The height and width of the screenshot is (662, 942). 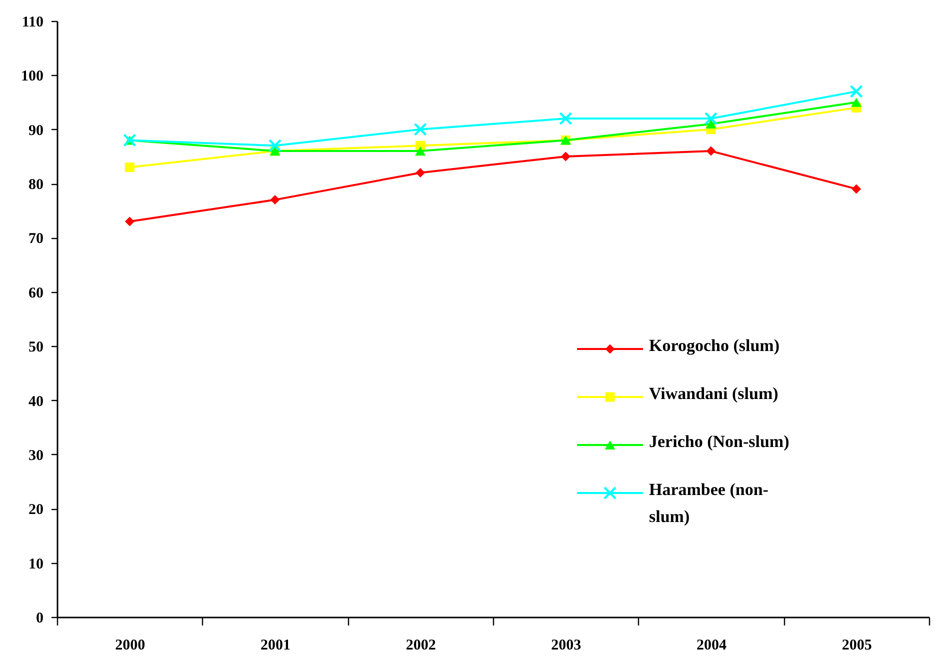 I want to click on x-tick-label: 2004, so click(x=711, y=646).